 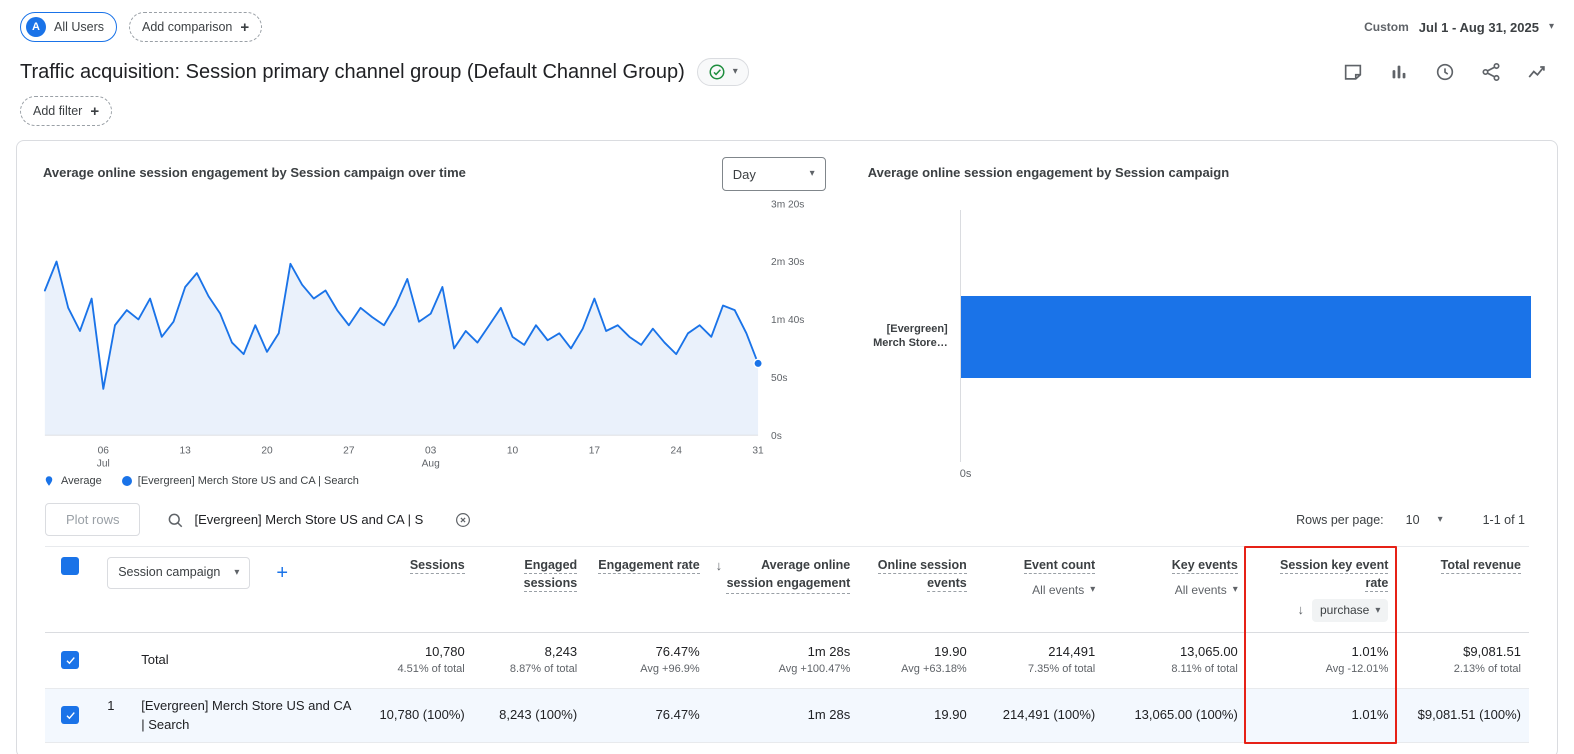 What do you see at coordinates (48, 596) in the screenshot?
I see `select-all-checkbox` at bounding box center [48, 596].